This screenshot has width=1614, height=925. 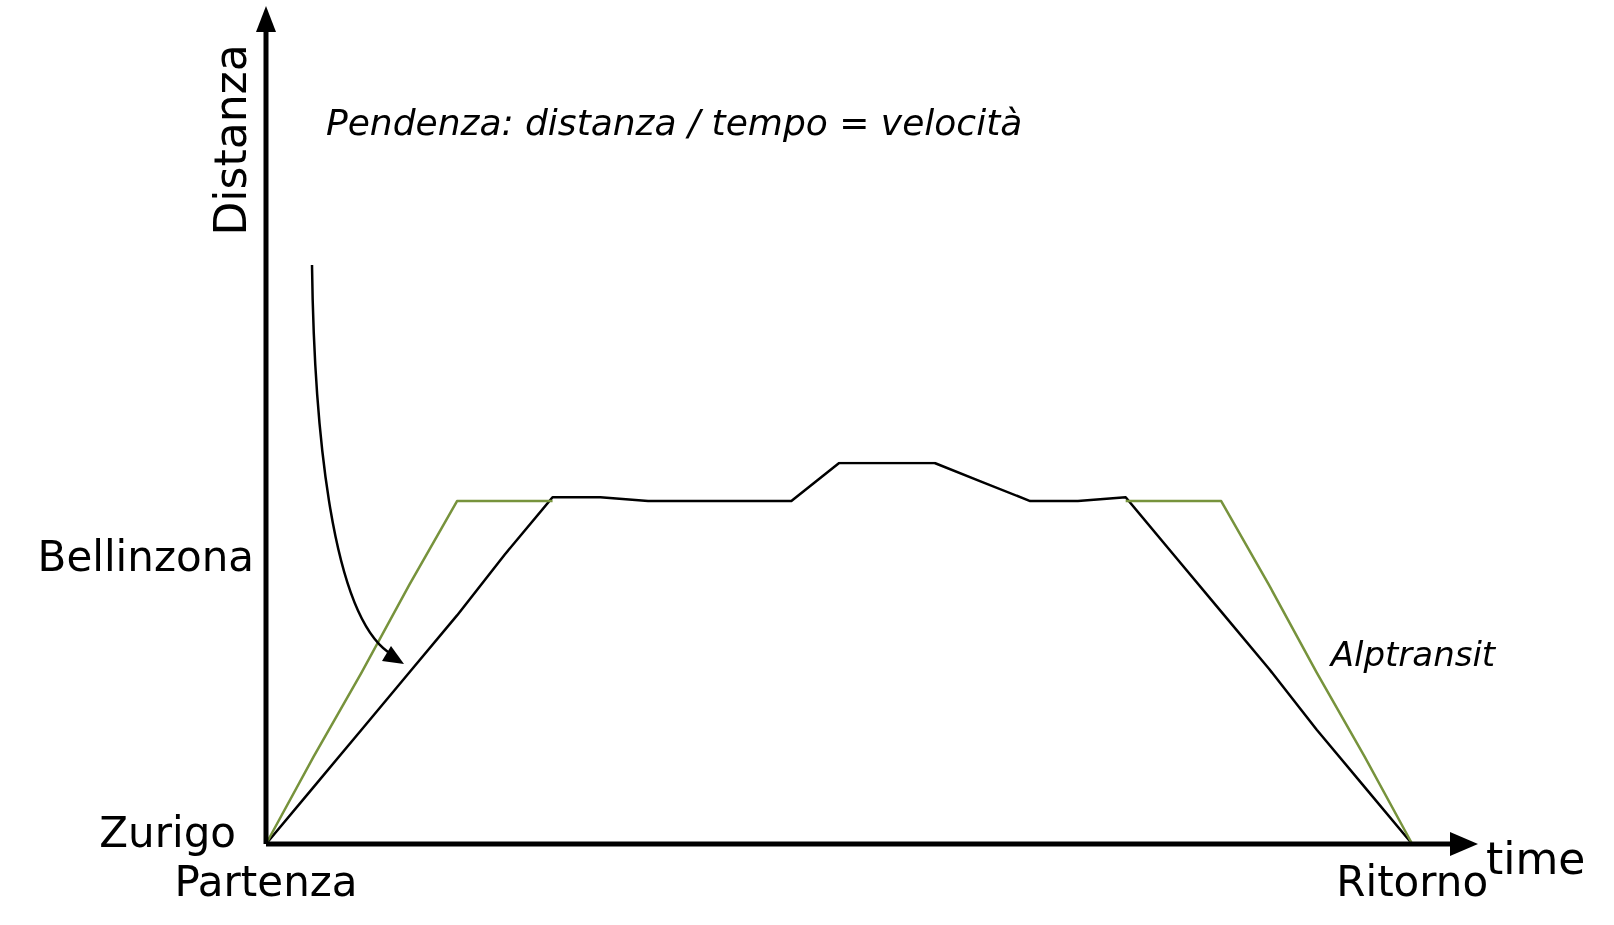 What do you see at coordinates (1536, 858) in the screenshot?
I see `x-axis-title: time` at bounding box center [1536, 858].